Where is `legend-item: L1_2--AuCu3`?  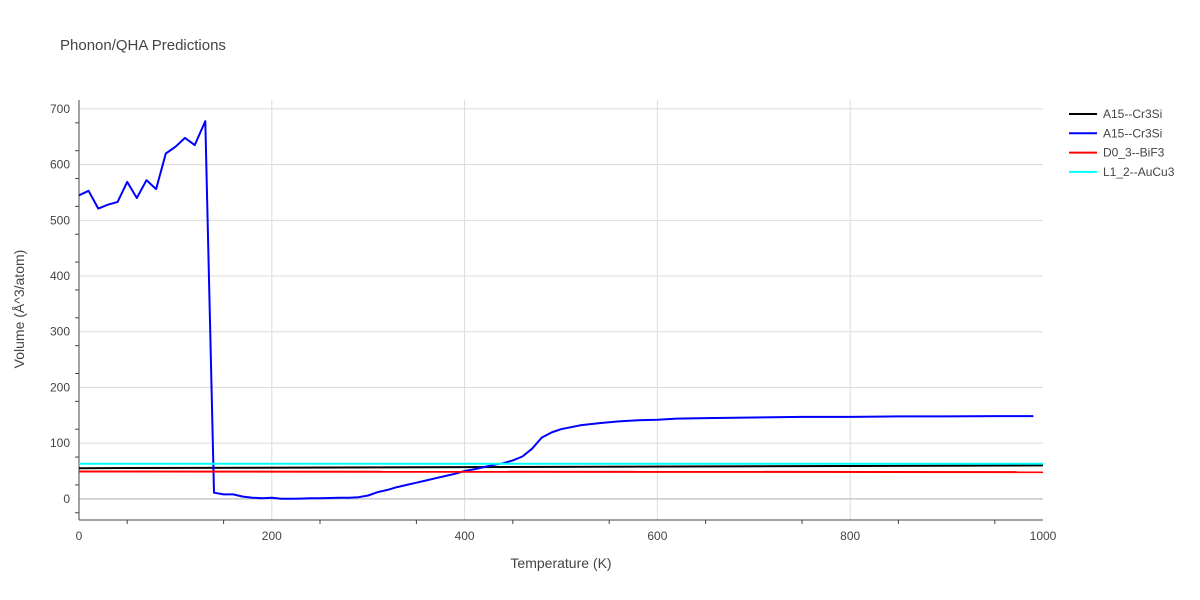
legend-item: L1_2--AuCu3 is located at coordinates (1122, 172).